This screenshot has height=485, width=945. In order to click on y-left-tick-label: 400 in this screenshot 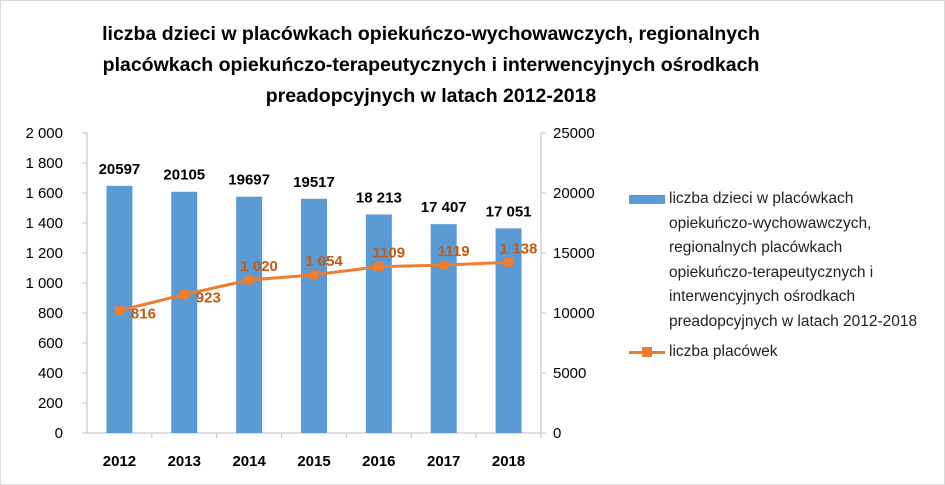, I will do `click(50, 373)`.